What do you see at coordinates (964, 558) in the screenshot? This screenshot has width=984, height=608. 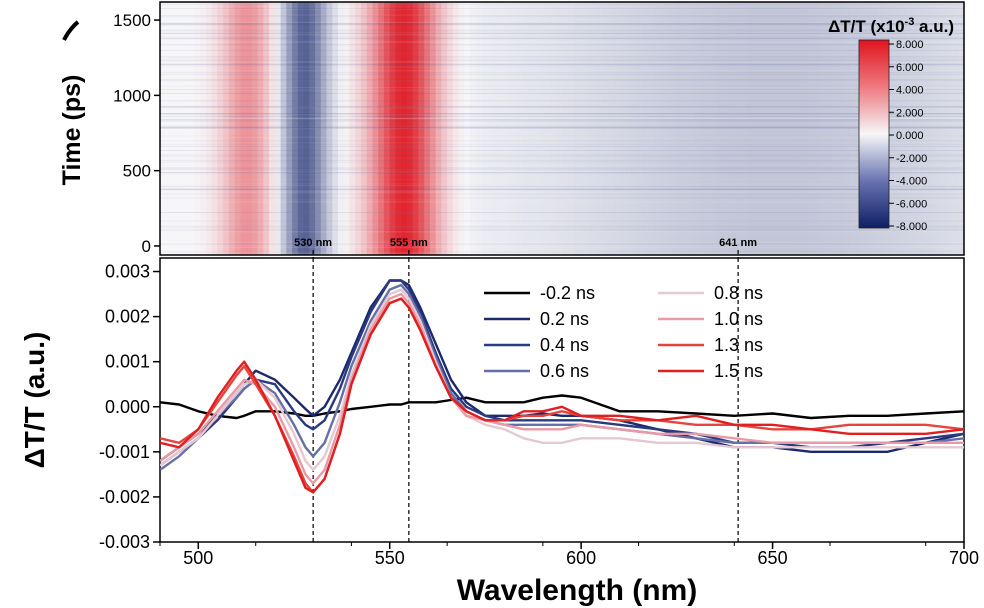 I see `x-tick-label: 700` at bounding box center [964, 558].